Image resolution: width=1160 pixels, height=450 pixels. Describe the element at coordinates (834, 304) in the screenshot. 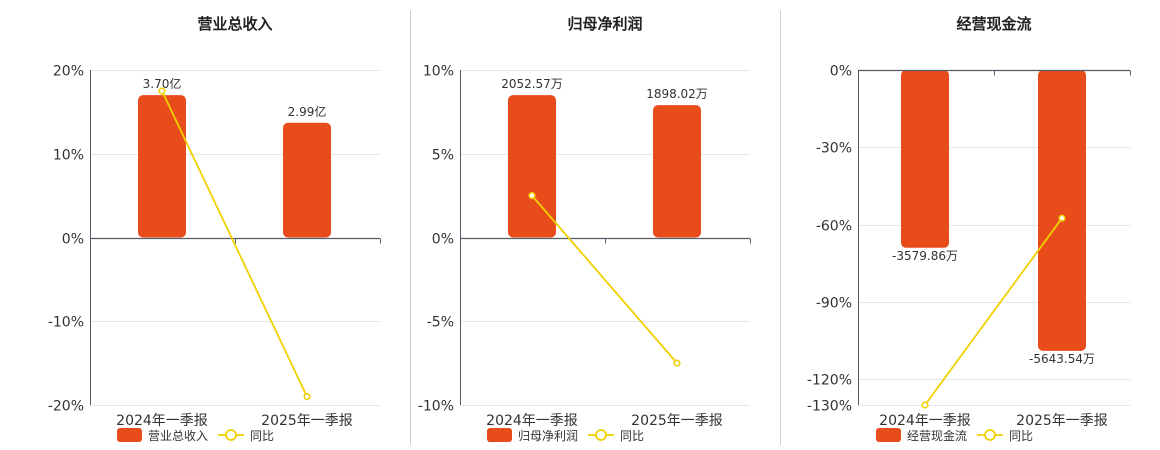

I see `y-tick-label: -90%` at that location.